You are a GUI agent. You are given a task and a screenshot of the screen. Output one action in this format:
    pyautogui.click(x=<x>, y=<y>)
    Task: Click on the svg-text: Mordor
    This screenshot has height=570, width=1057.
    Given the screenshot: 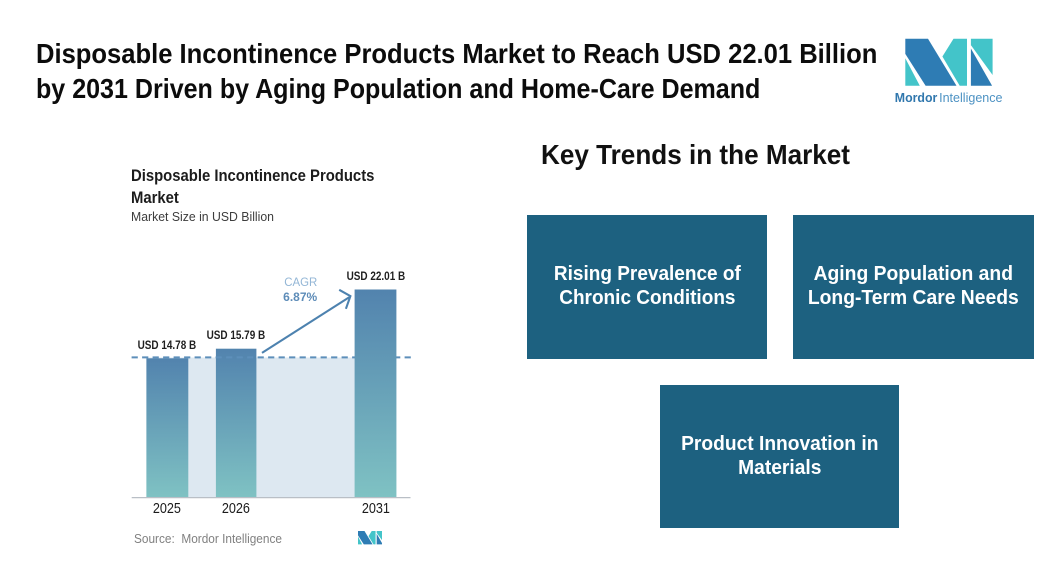 What is the action you would take?
    pyautogui.click(x=916, y=97)
    